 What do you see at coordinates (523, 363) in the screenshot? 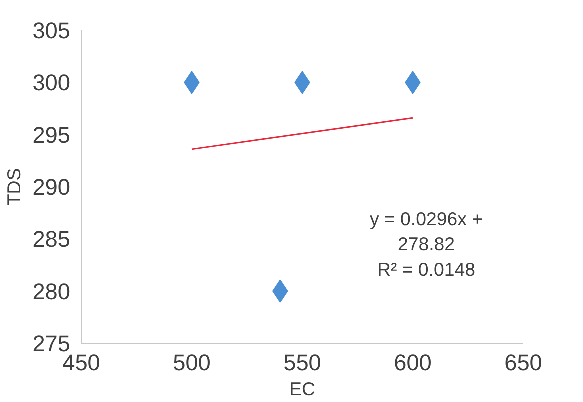
I see `x-tick-label: 650` at bounding box center [523, 363].